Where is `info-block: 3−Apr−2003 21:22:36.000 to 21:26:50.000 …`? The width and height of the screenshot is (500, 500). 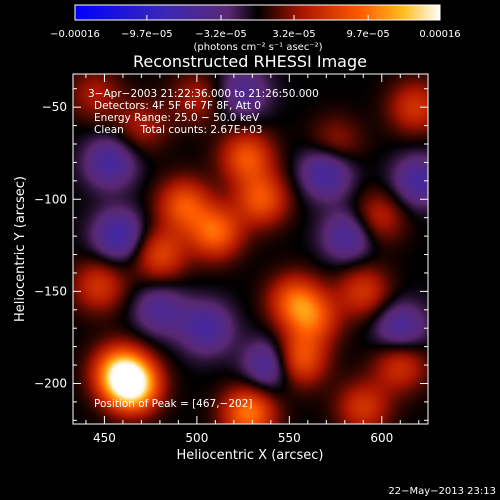
info-block: 3−Apr−2003 21:22:36.000 to 21:26:50.000 … is located at coordinates (203, 112).